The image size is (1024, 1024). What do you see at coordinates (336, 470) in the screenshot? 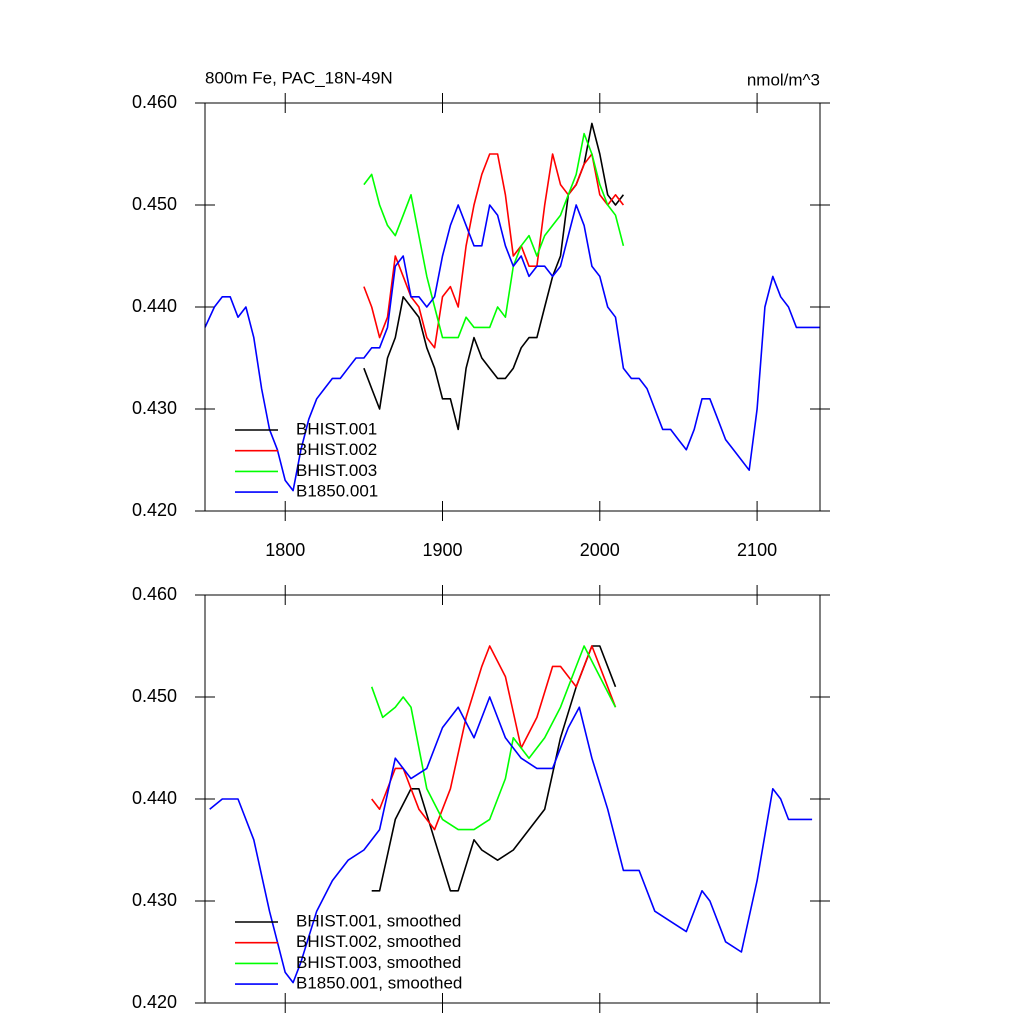
I see `legend-label: BHIST.003` at bounding box center [336, 470].